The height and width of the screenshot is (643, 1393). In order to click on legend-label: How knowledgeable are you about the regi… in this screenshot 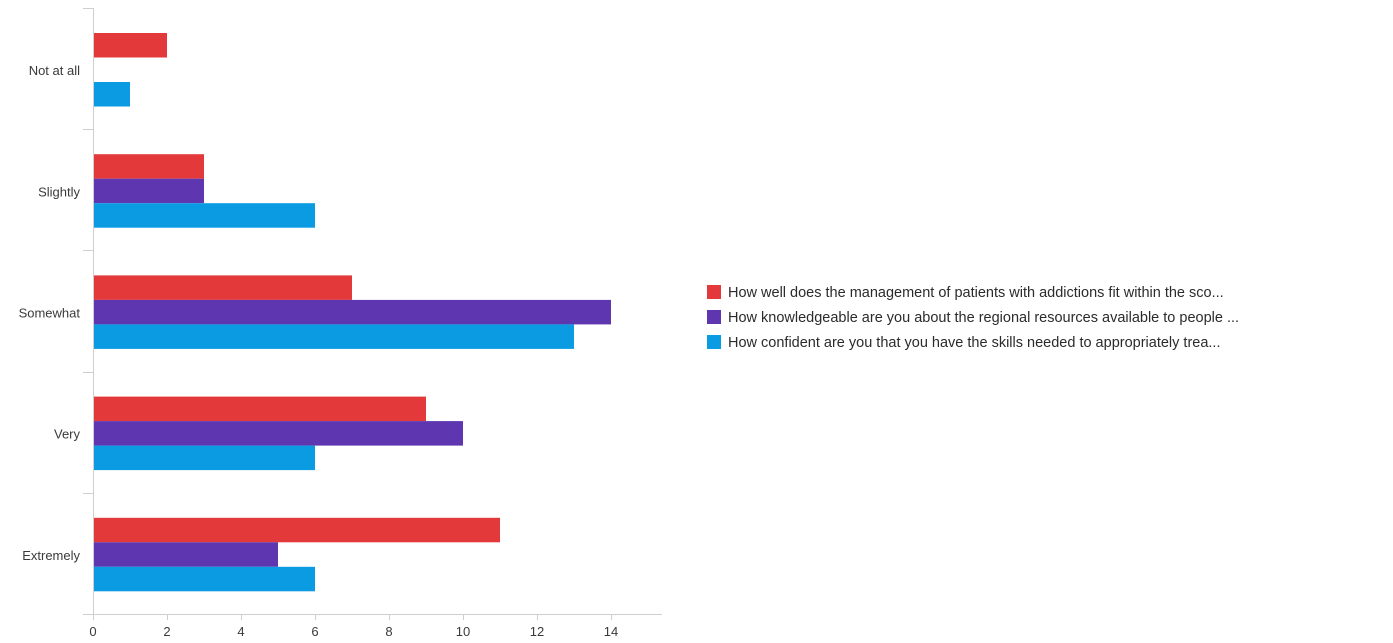, I will do `click(983, 318)`.